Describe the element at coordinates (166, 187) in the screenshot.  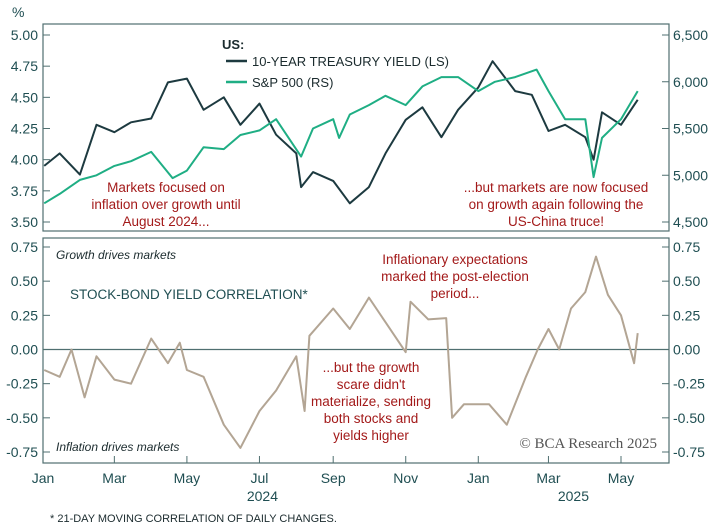
I see `svg-text: Markets focused on` at that location.